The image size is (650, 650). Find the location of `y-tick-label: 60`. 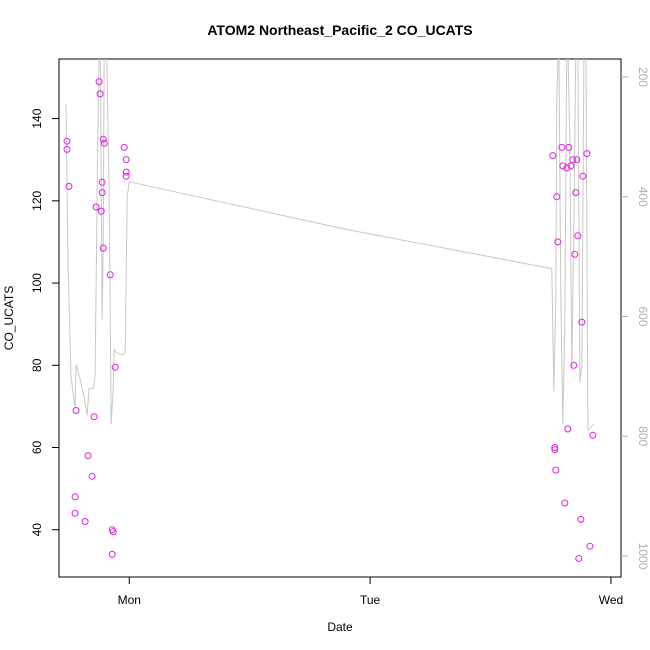

y-tick-label: 60 is located at coordinates (37, 448).